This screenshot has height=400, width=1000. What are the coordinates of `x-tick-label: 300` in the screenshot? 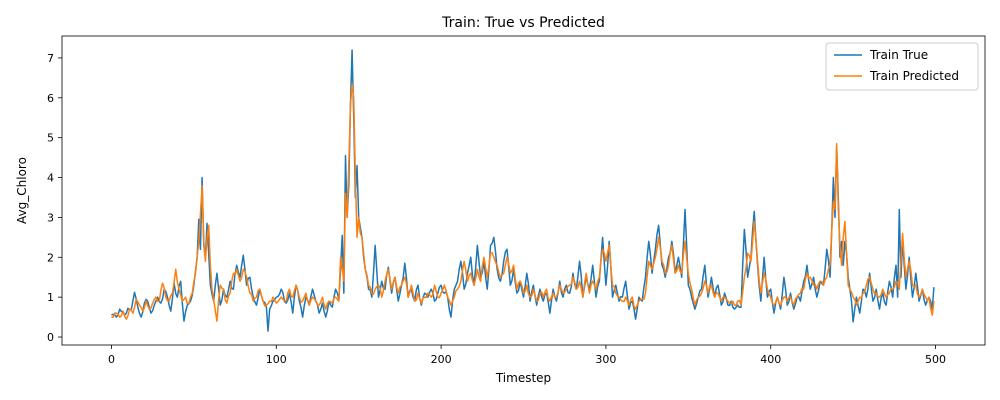 It's located at (605, 359).